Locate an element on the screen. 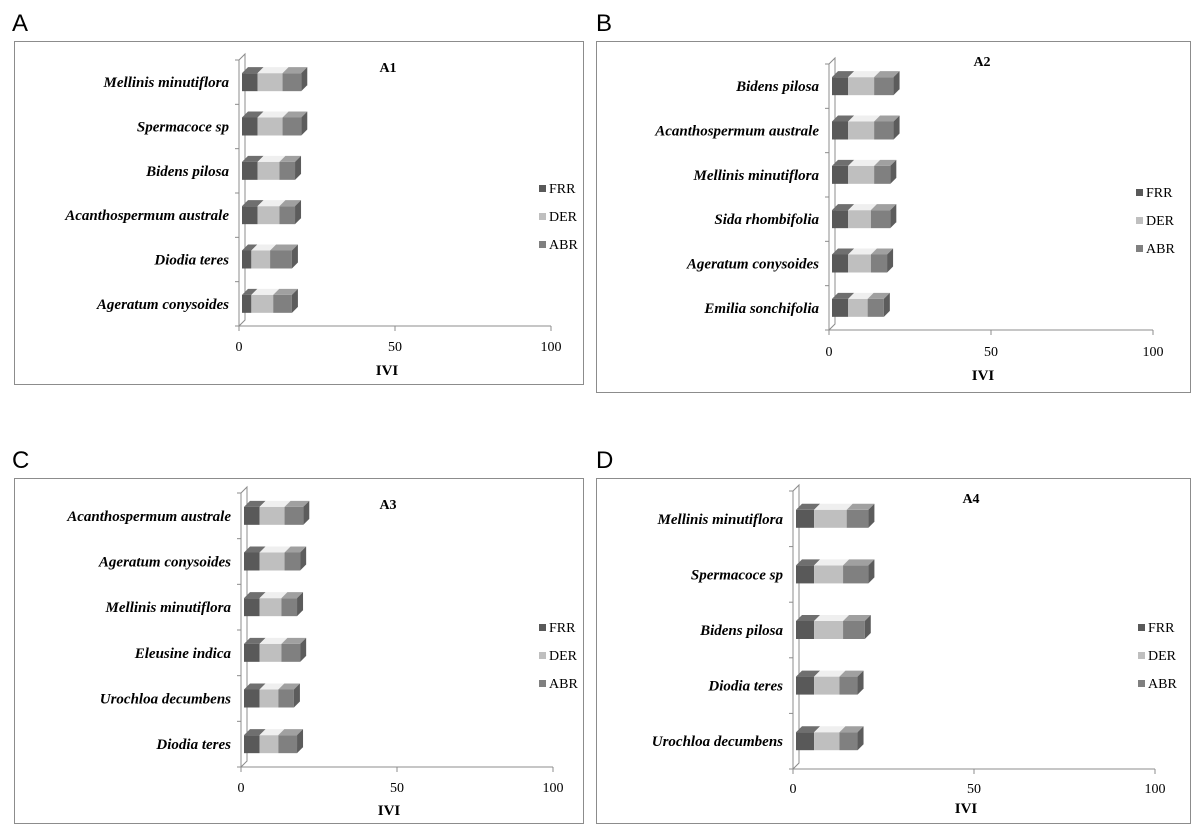 This screenshot has height=838, width=1204. x-tick-label: 0 is located at coordinates (829, 352).